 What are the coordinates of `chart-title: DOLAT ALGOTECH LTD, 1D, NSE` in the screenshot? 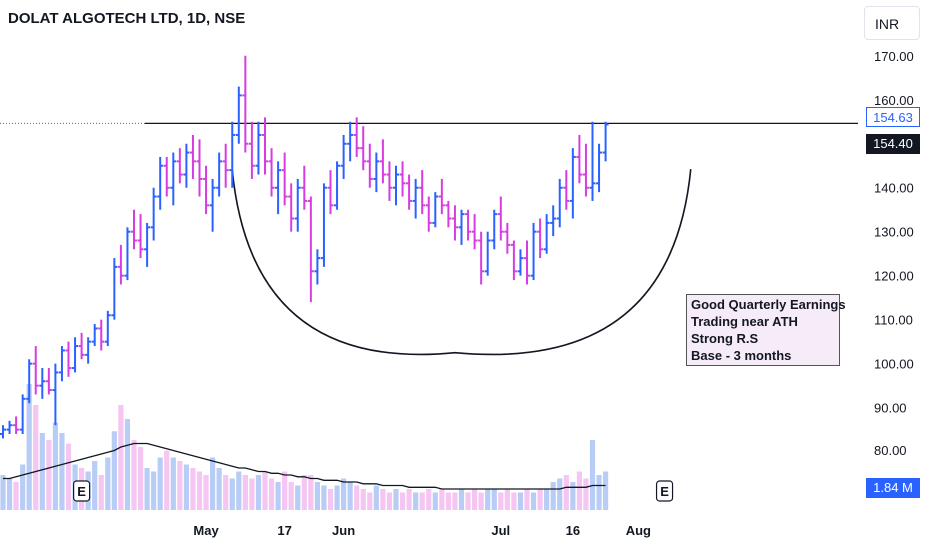 It's located at (127, 18).